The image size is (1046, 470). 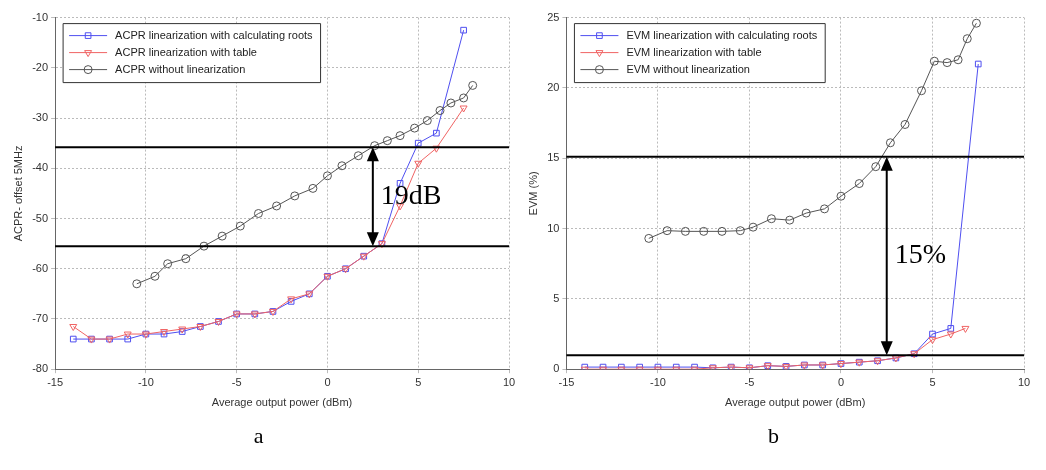 What do you see at coordinates (186, 51) in the screenshot?
I see `legend-label: ACPR linearization with table` at bounding box center [186, 51].